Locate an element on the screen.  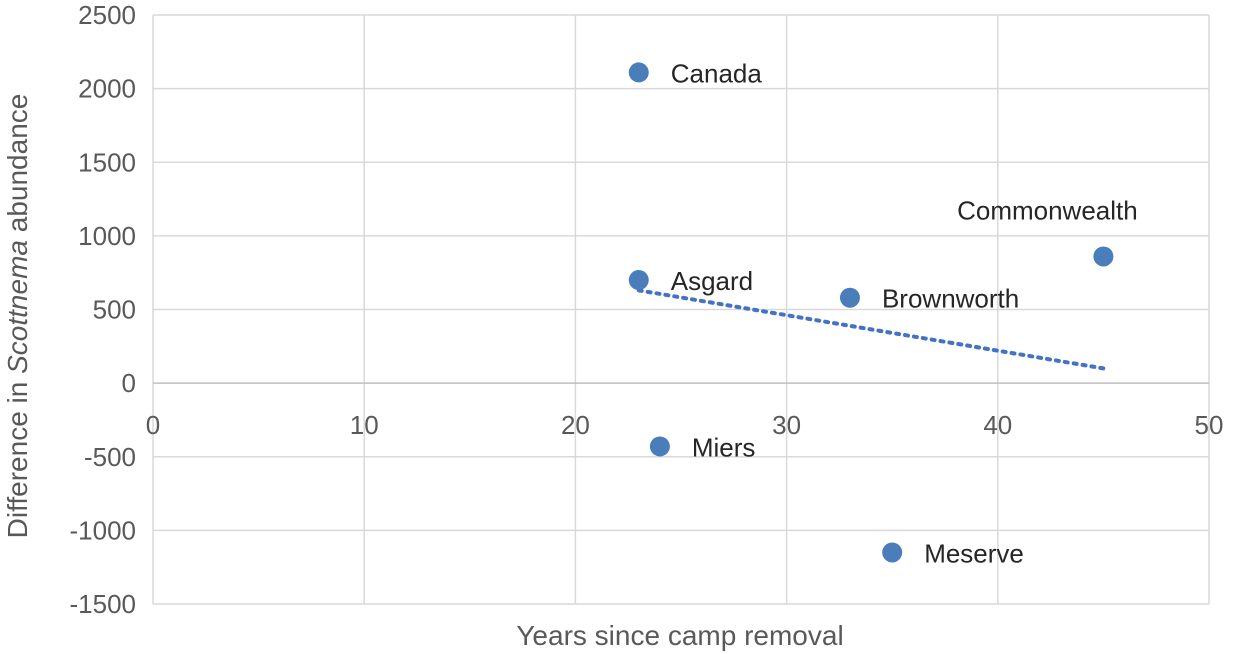
data-point-meserve is located at coordinates (892, 552).